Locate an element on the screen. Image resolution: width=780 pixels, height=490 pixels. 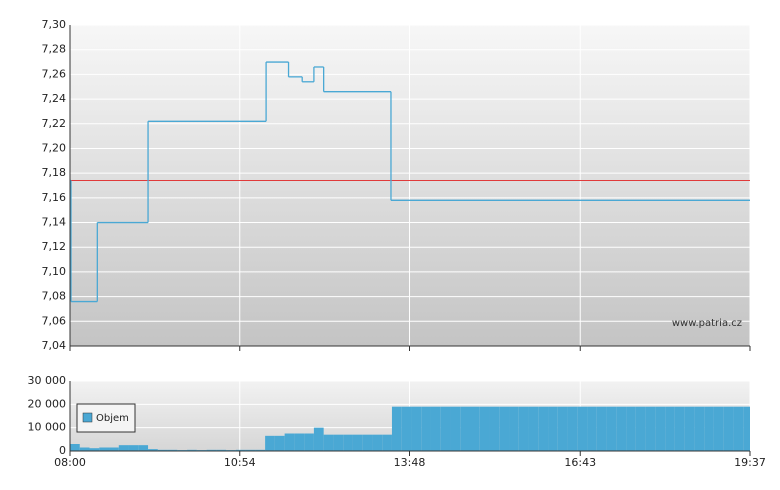
legend-box is located at coordinates (106, 418).